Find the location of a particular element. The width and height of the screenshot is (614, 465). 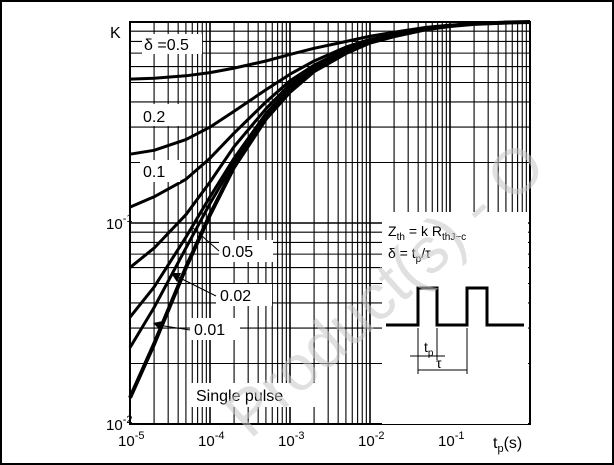

formula-zth-lhs-sub: th is located at coordinates (401, 237).